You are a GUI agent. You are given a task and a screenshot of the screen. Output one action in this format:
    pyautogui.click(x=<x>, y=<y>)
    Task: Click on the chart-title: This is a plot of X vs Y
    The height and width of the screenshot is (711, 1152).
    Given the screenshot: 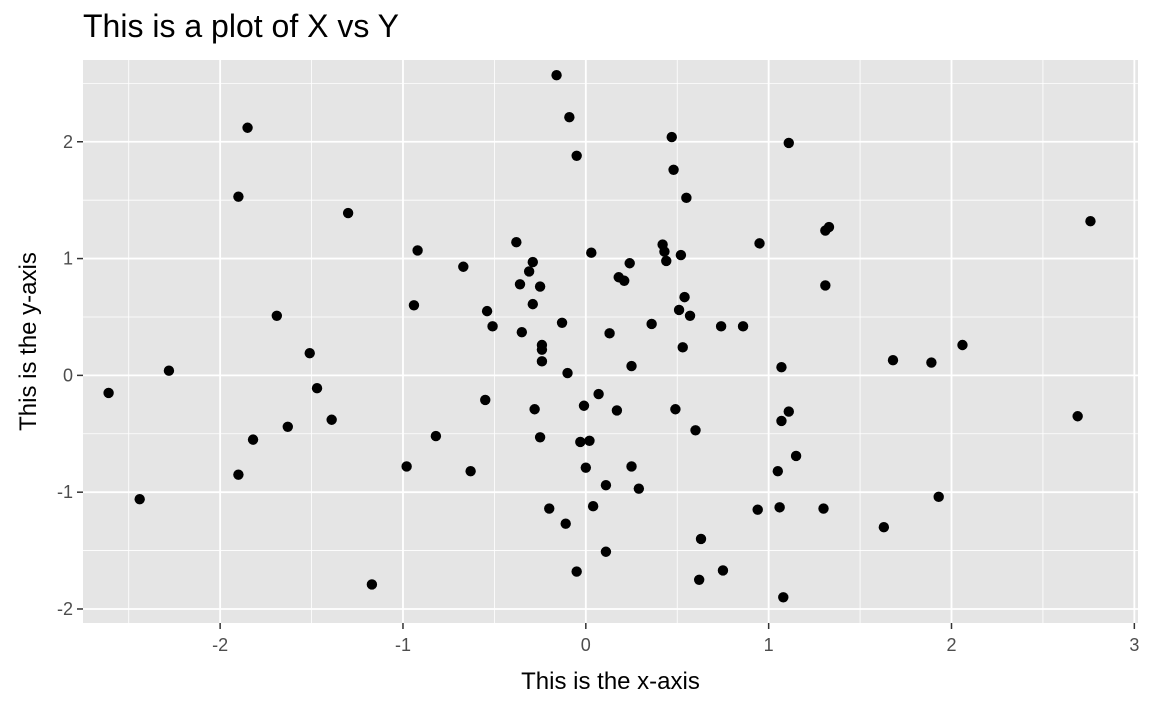 What is the action you would take?
    pyautogui.click(x=241, y=26)
    